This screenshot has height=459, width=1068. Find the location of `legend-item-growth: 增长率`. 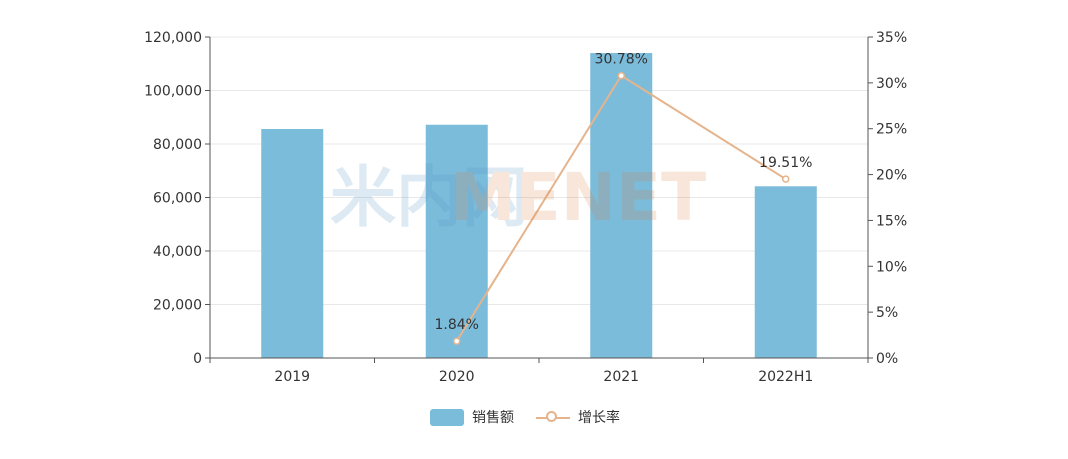

legend-item-growth: 增长率 is located at coordinates (578, 417).